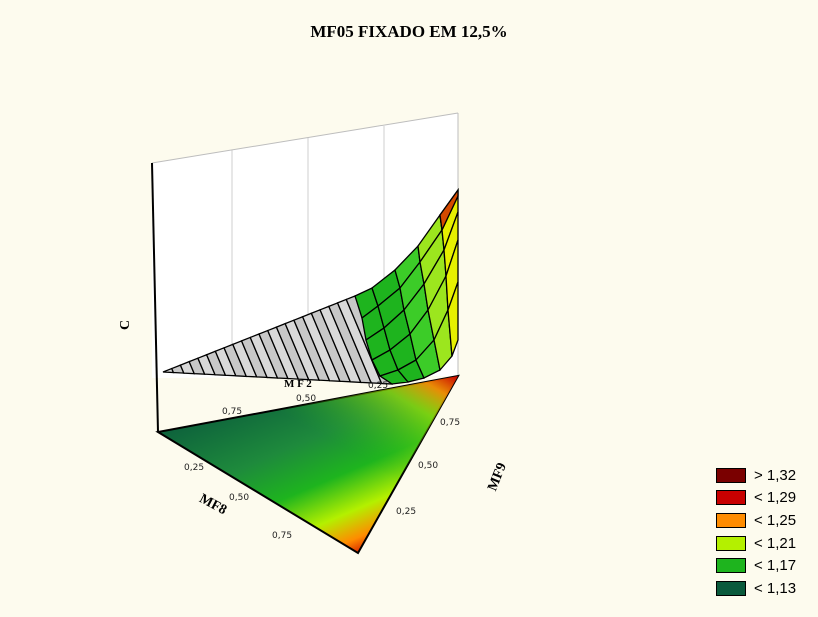 This screenshot has height=617, width=818. Describe the element at coordinates (239, 498) in the screenshot. I see `mf8-tick-label: 0,50` at that location.